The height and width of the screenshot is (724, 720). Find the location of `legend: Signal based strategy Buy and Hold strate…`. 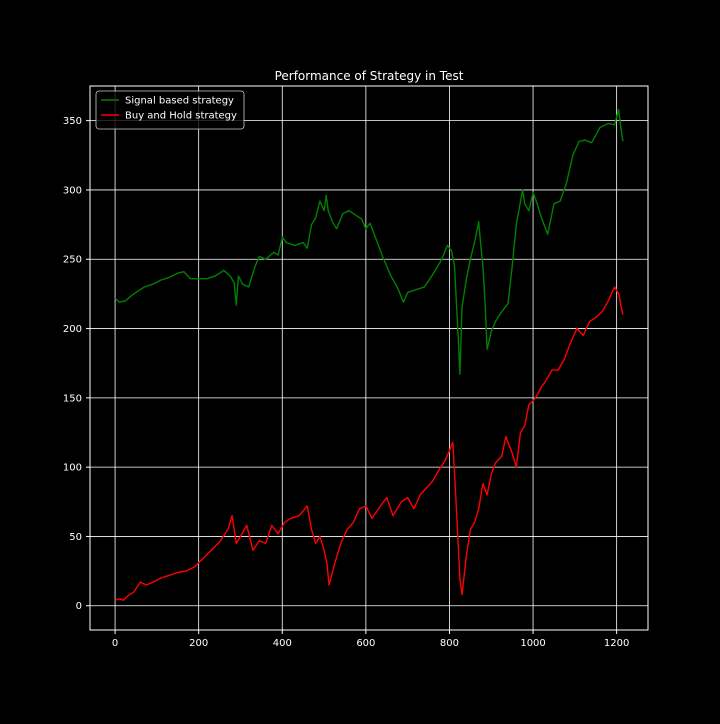

legend: Signal based strategy Buy and Hold strate… is located at coordinates (170, 110).